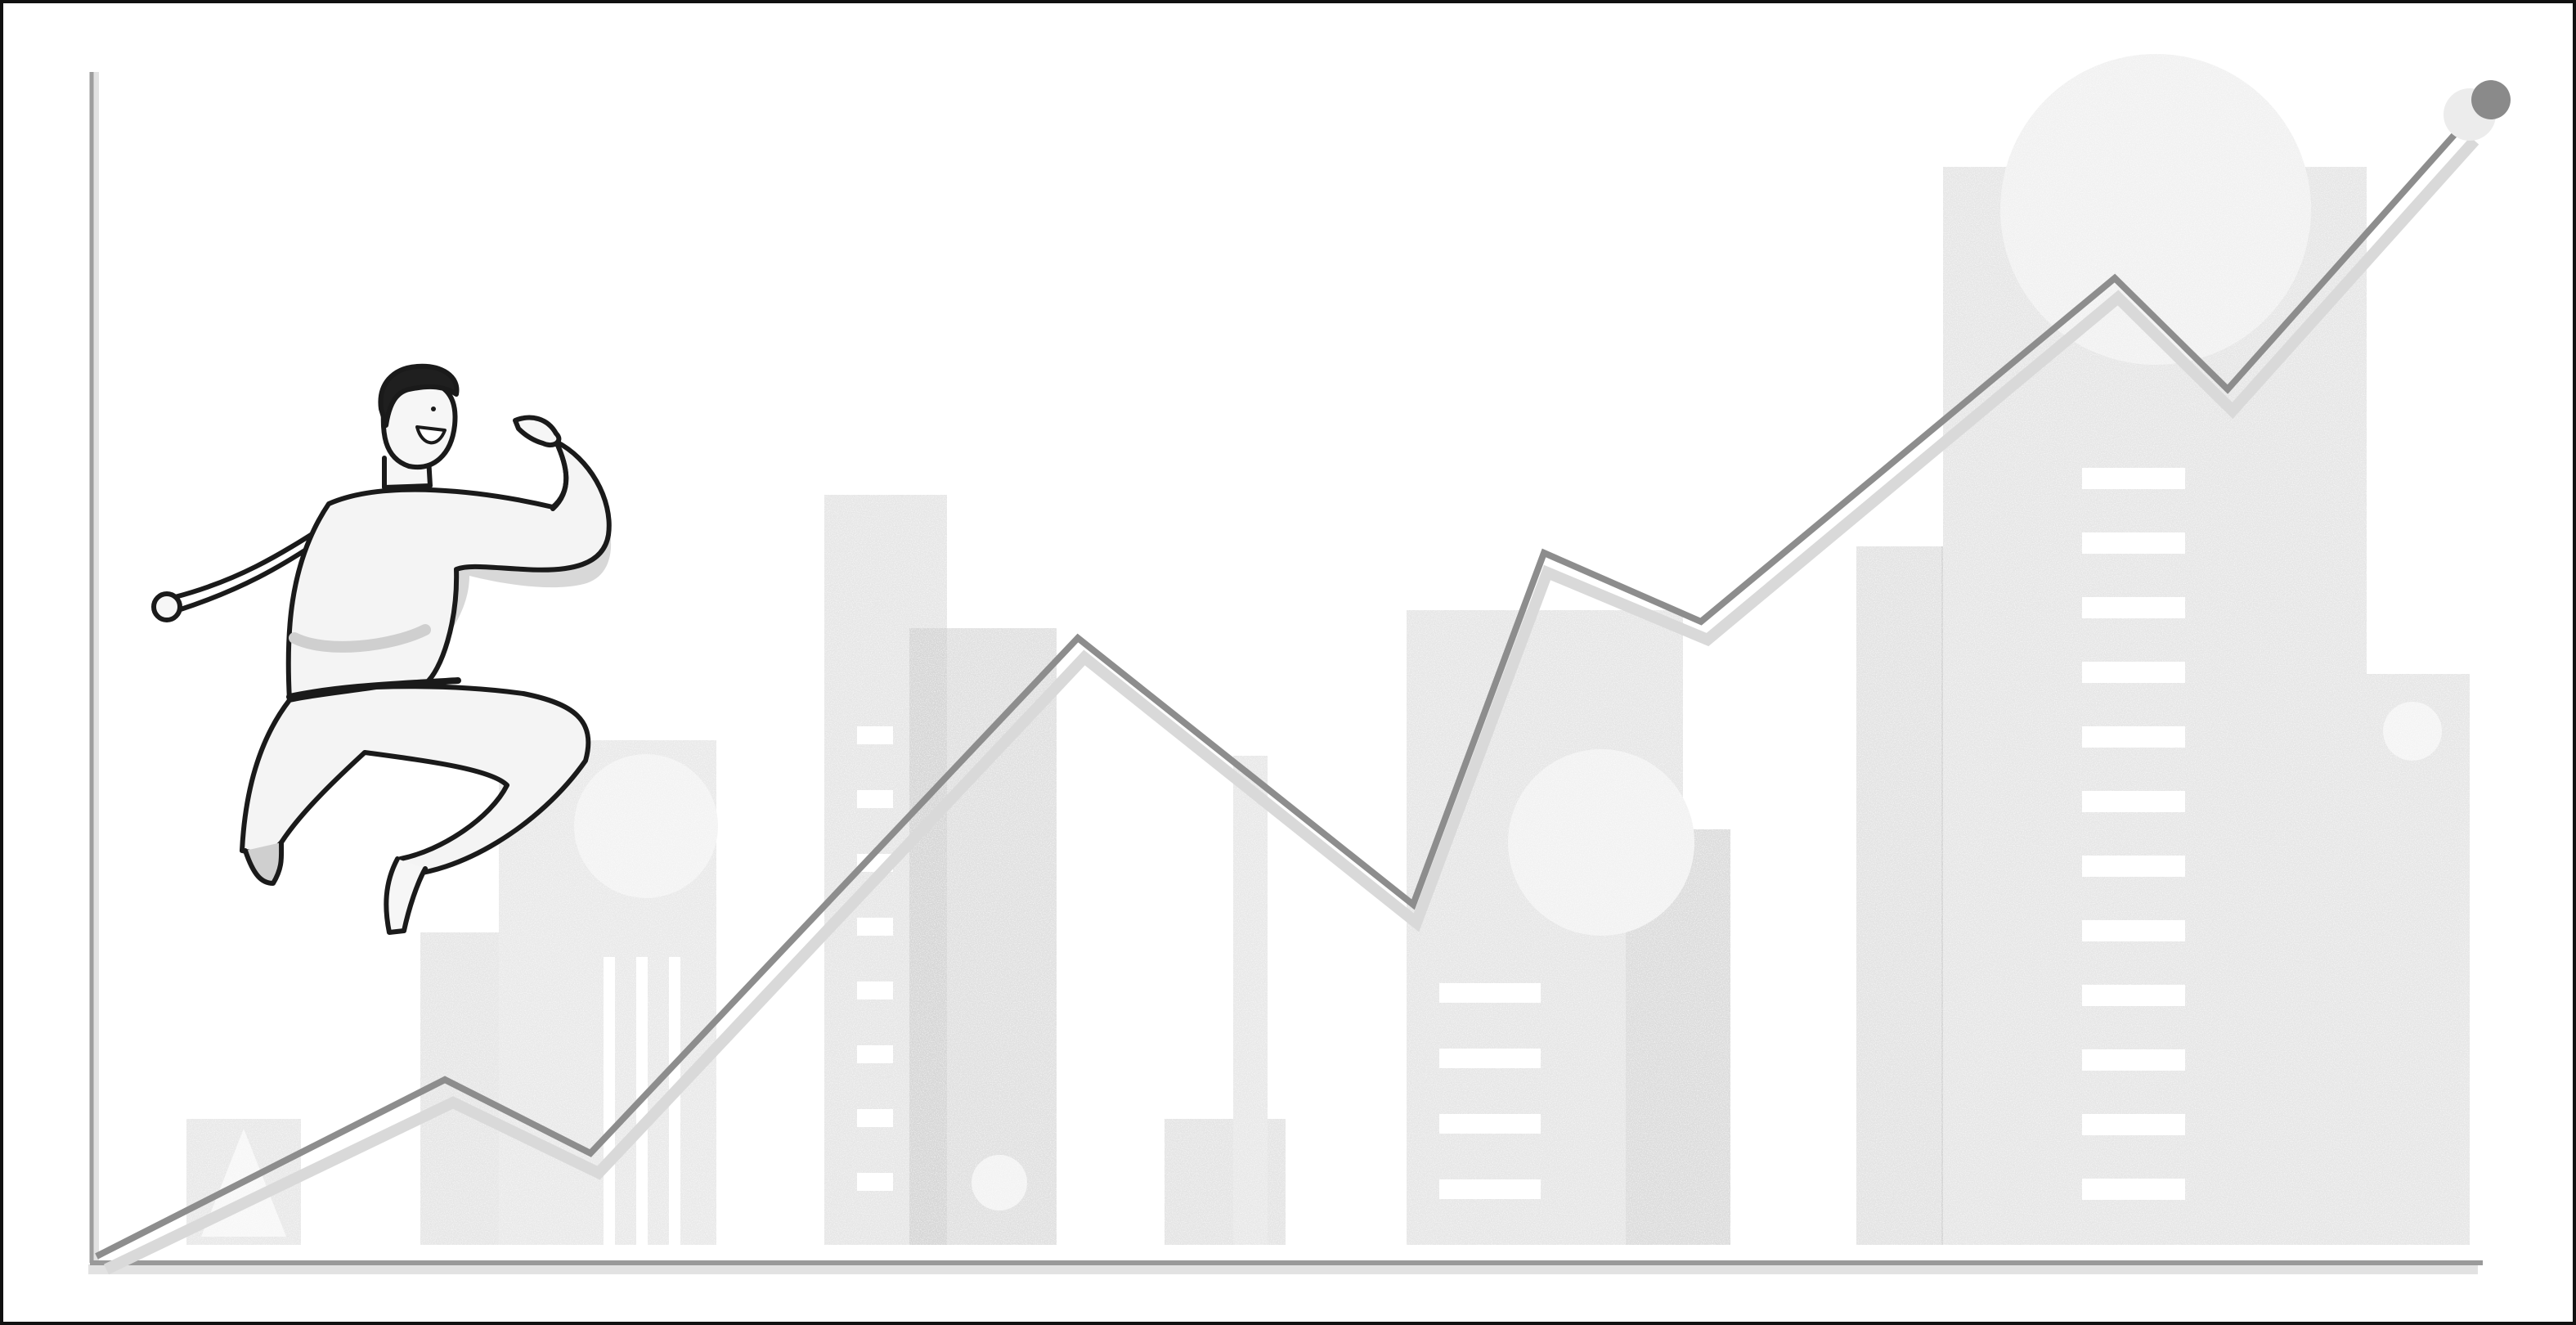 This screenshot has height=1325, width=2576. Describe the element at coordinates (433, 408) in the screenshot. I see `person-eye` at that location.